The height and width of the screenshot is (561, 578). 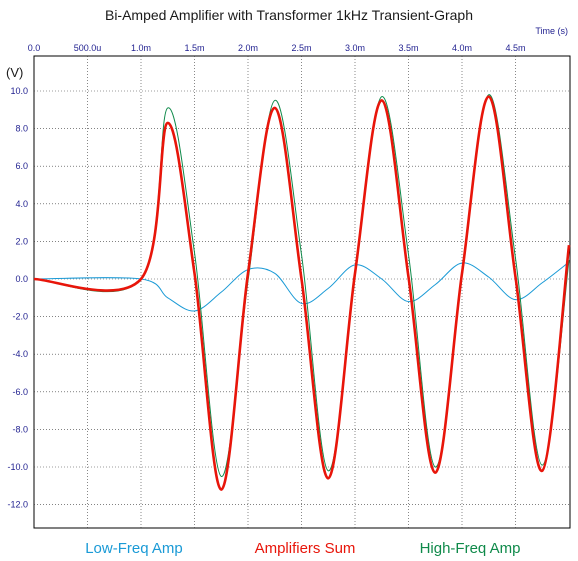 I want to click on x-tick-label: 500.0u, so click(x=88, y=48).